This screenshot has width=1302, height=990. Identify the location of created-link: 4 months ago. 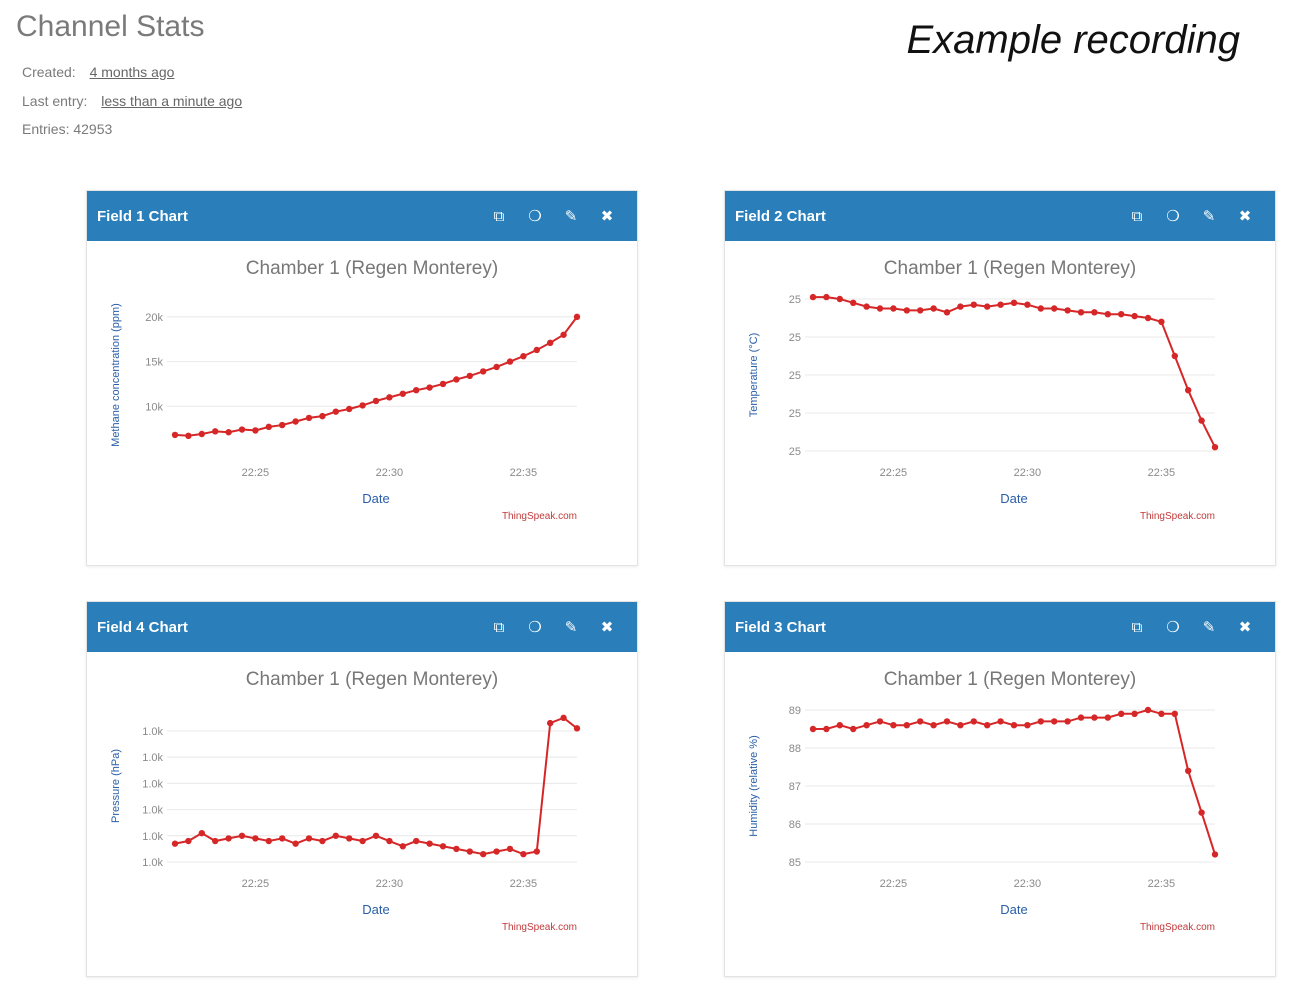
(132, 72).